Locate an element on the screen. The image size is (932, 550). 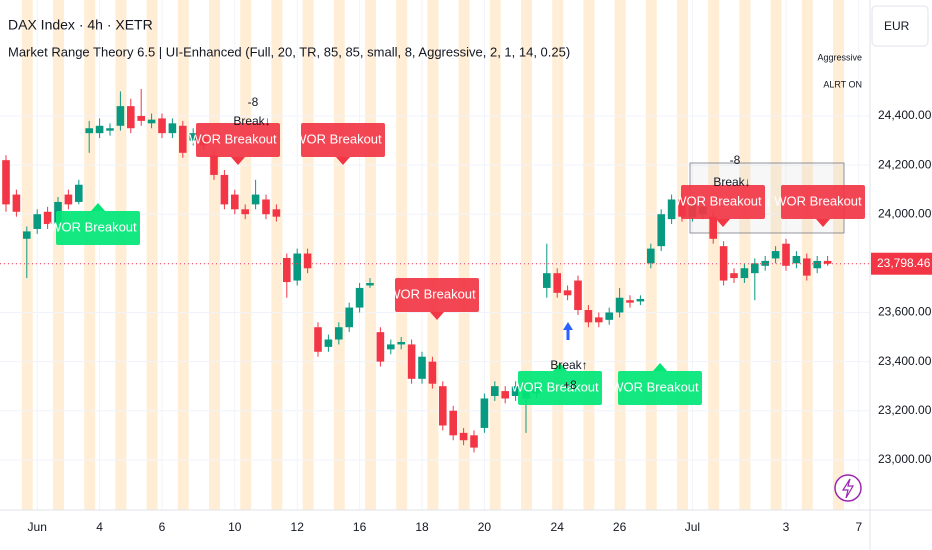
x-tick-label: 20 is located at coordinates (485, 527).